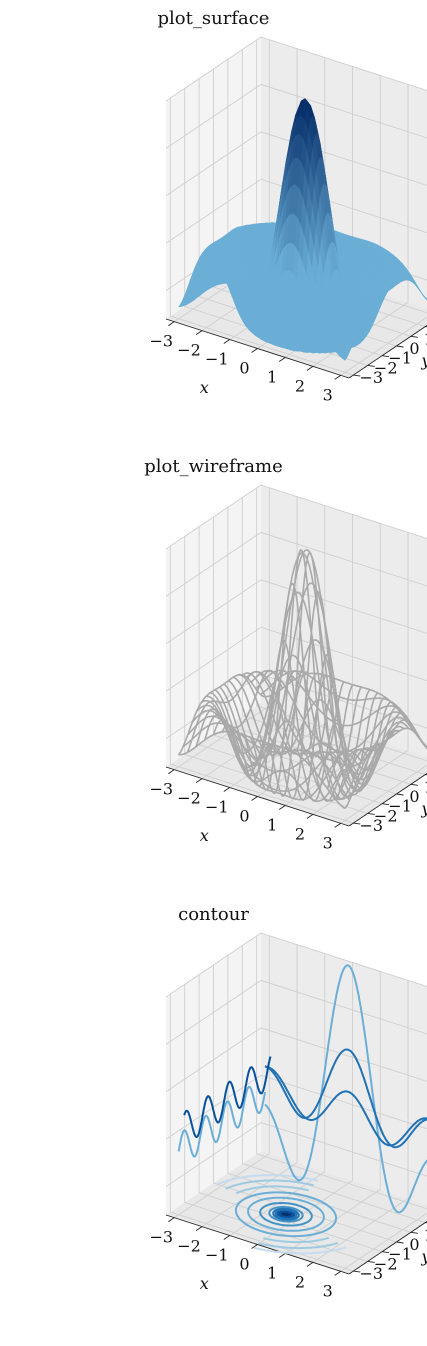 Image resolution: width=427 pixels, height=1346 pixels. I want to click on wireframe-mesh, so click(302, 679).